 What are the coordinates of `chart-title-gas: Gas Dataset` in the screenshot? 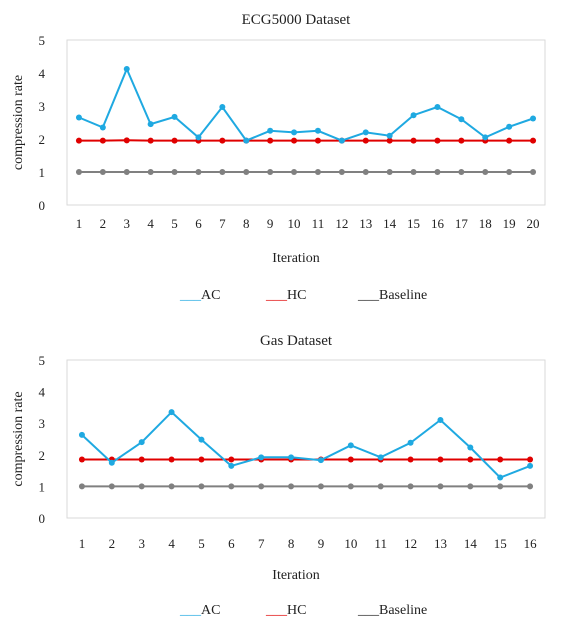 It's located at (296, 341).